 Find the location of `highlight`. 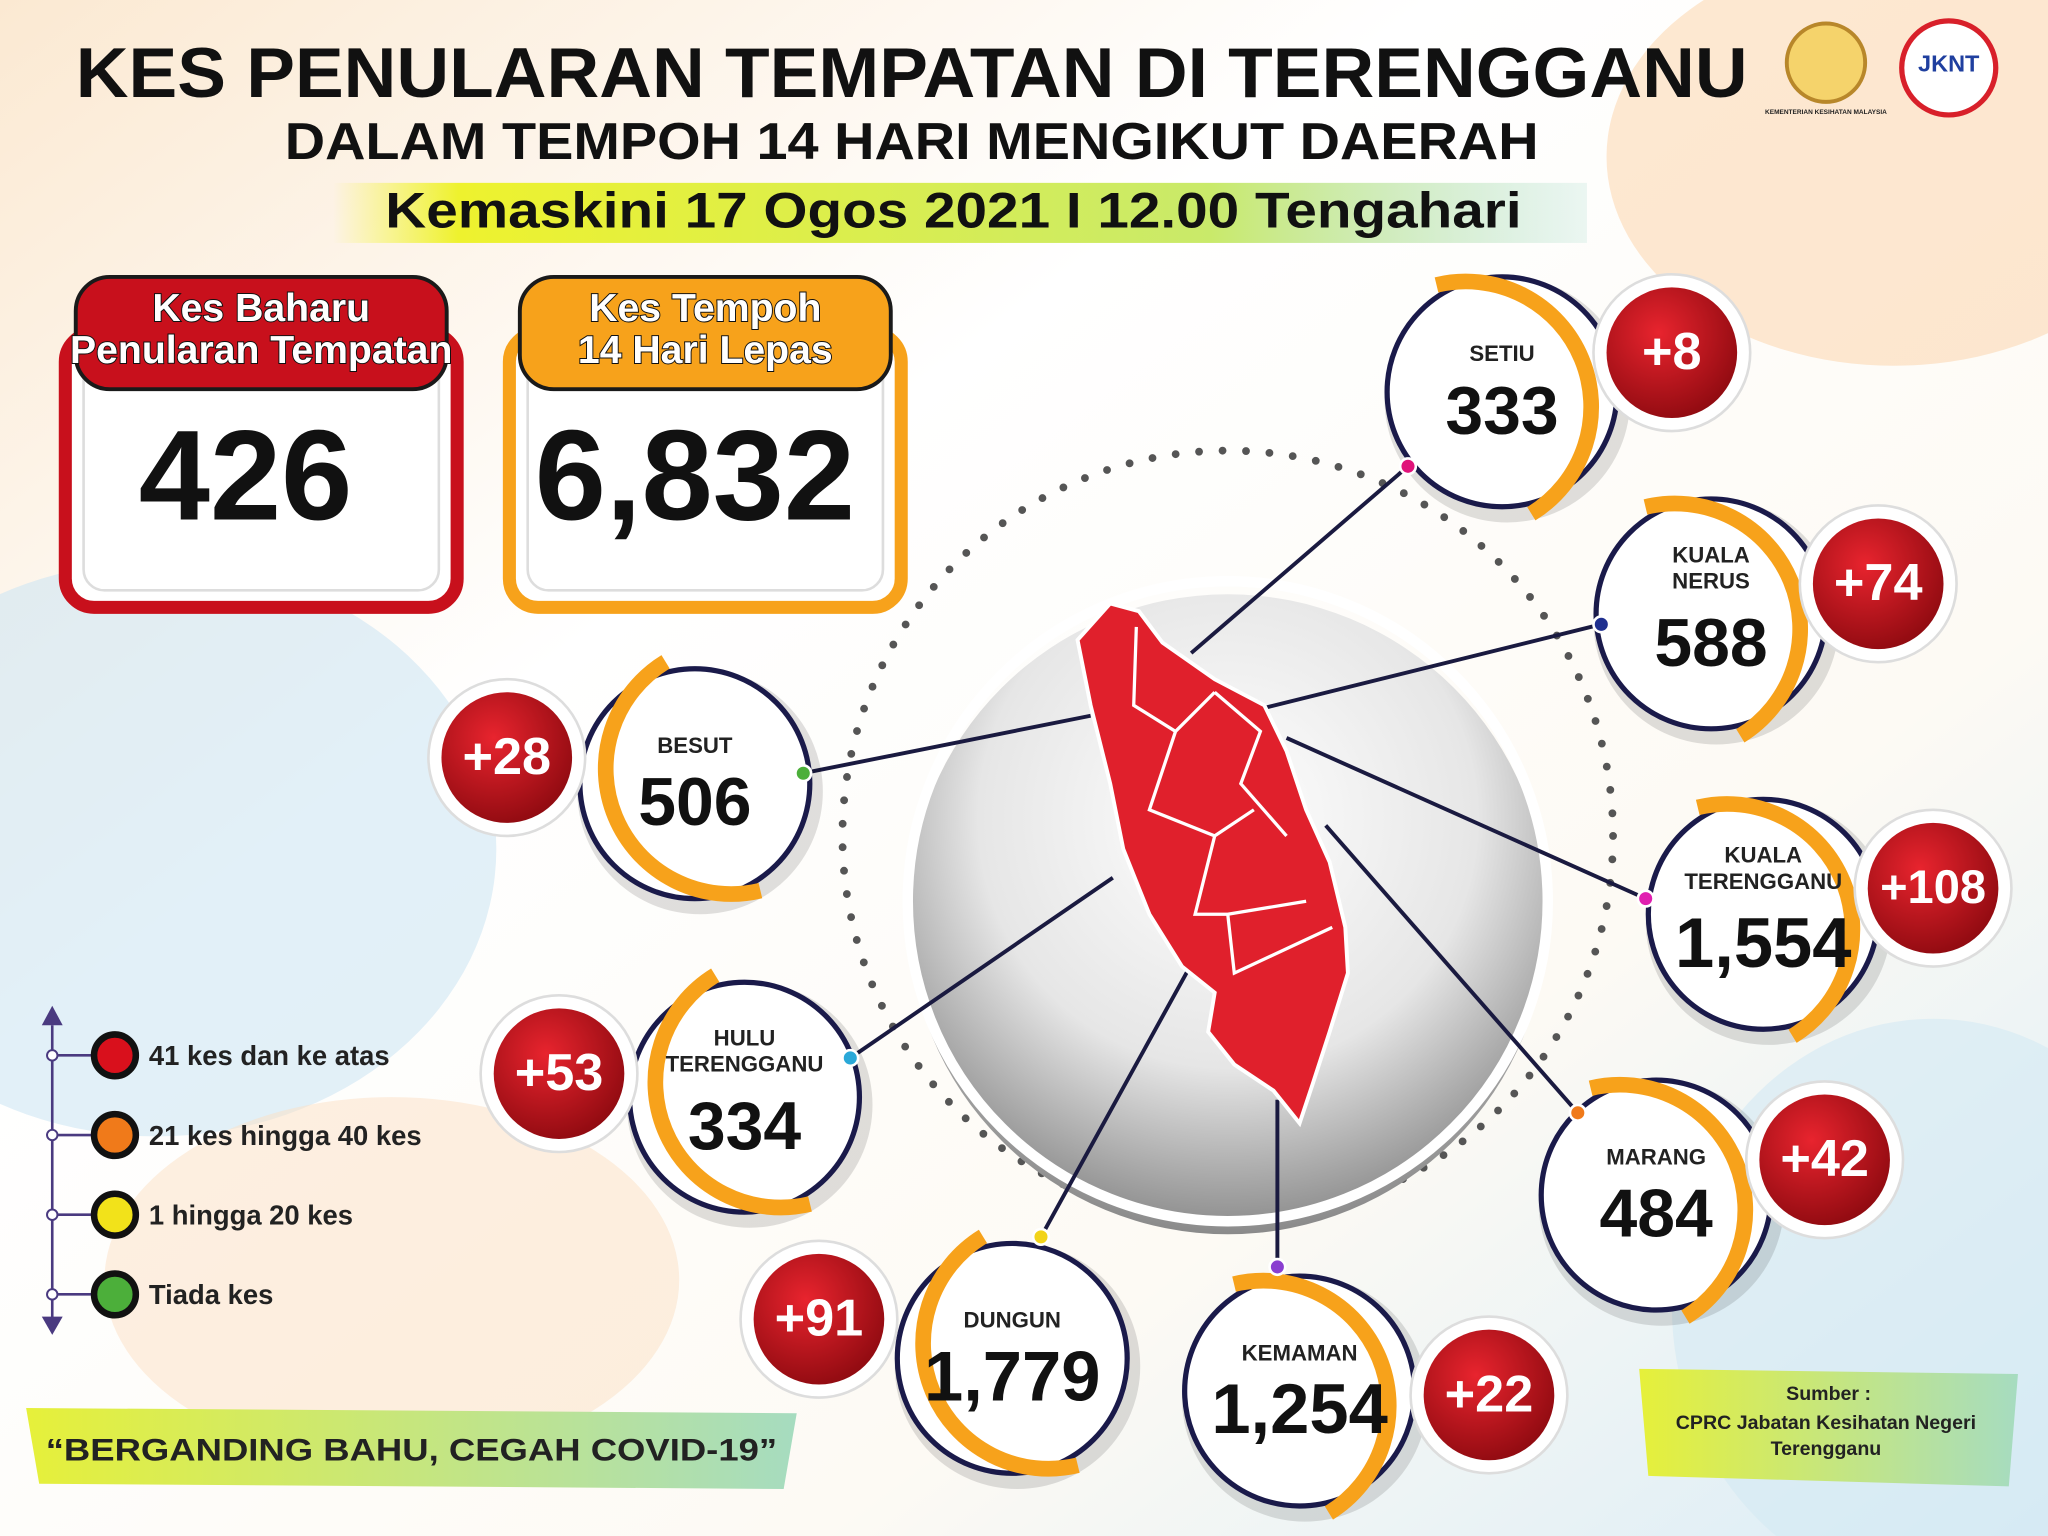

highlight is located at coordinates (960, 212).